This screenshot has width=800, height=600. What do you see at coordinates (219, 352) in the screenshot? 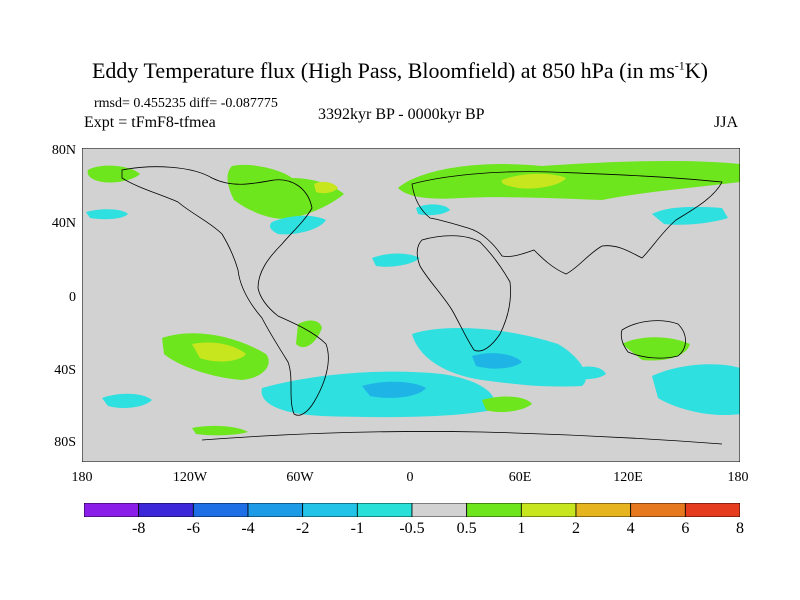
I see `field-south-pacific-yellow` at bounding box center [219, 352].